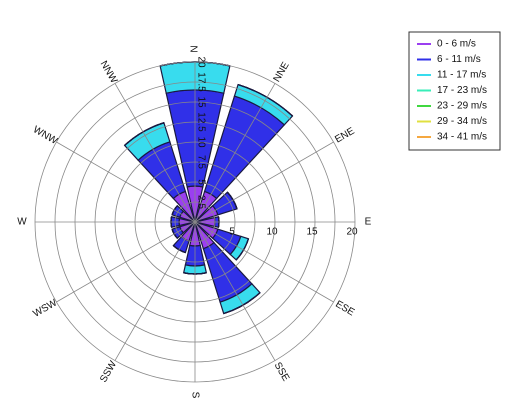 The image size is (517, 401). I want to click on direction-label: W, so click(22, 222).